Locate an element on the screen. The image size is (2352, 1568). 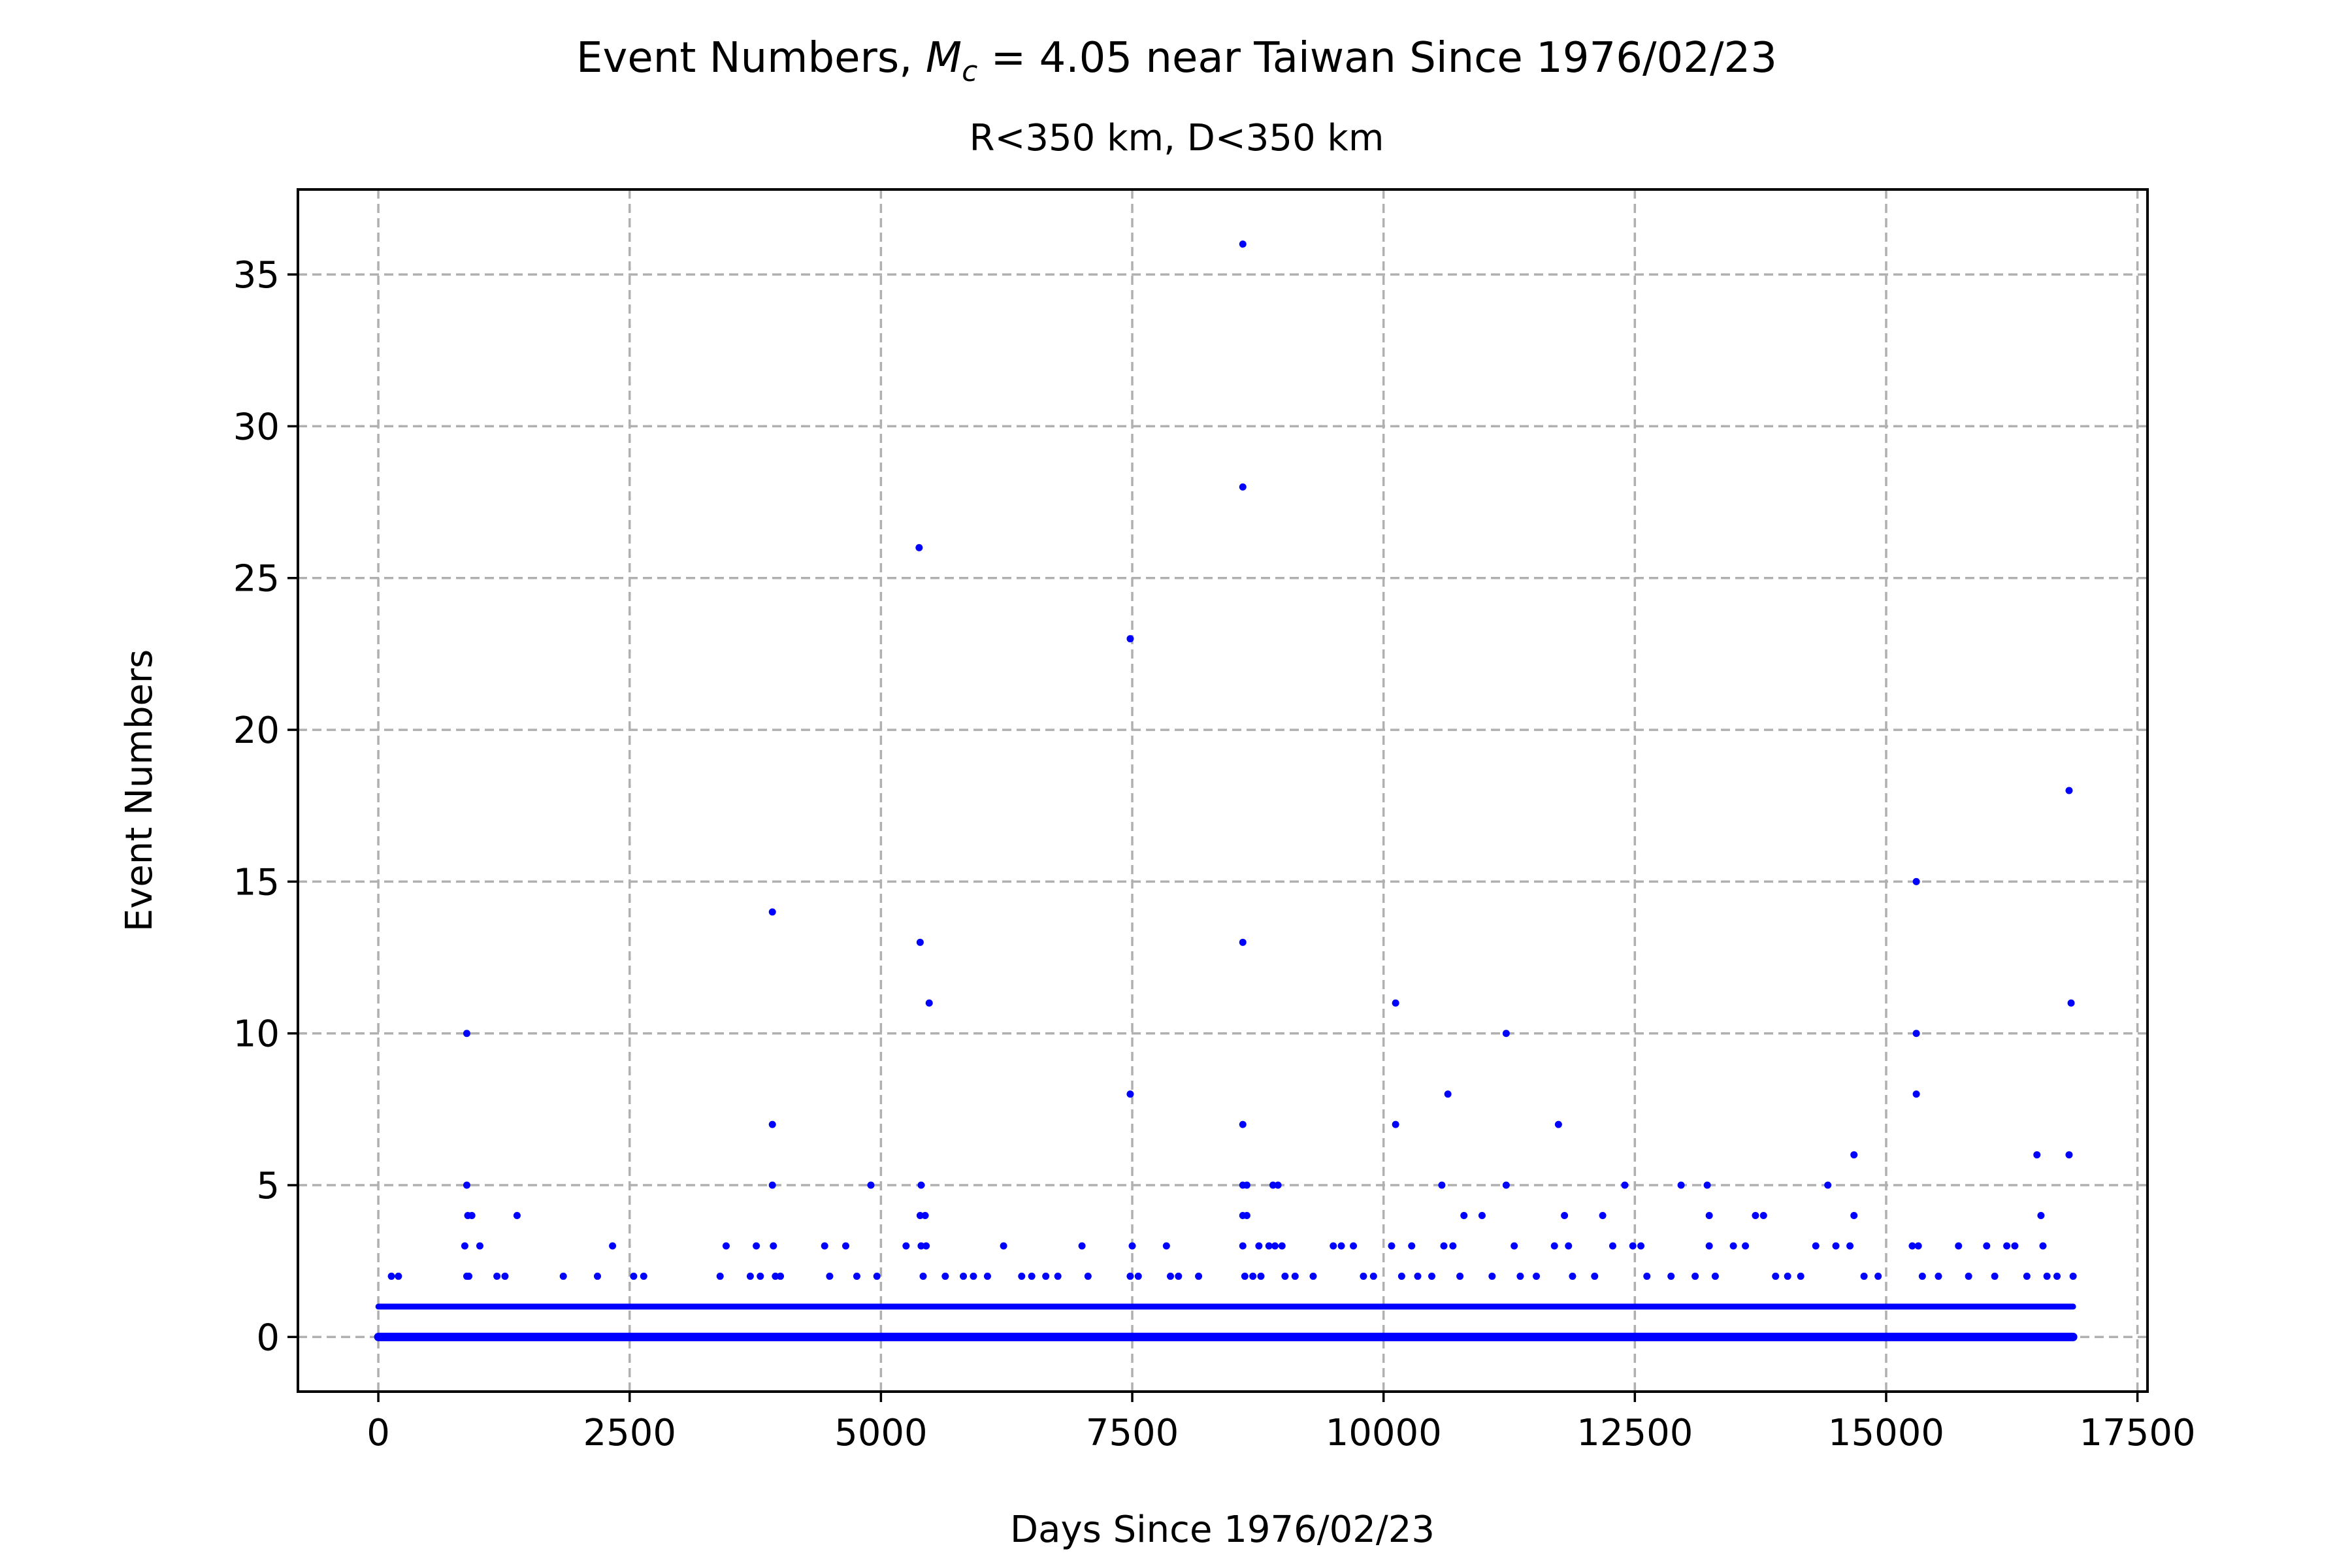
chart-title-math-sub: c is located at coordinates (969, 71).